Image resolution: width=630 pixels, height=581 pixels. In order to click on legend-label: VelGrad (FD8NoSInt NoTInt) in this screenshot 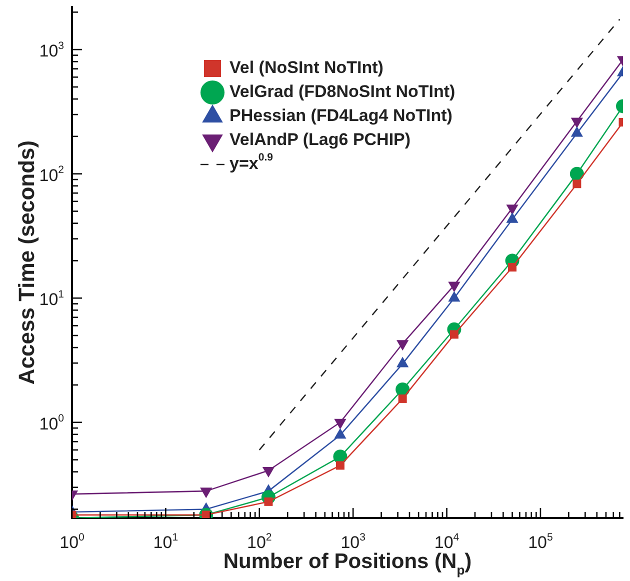, I will do `click(343, 92)`.